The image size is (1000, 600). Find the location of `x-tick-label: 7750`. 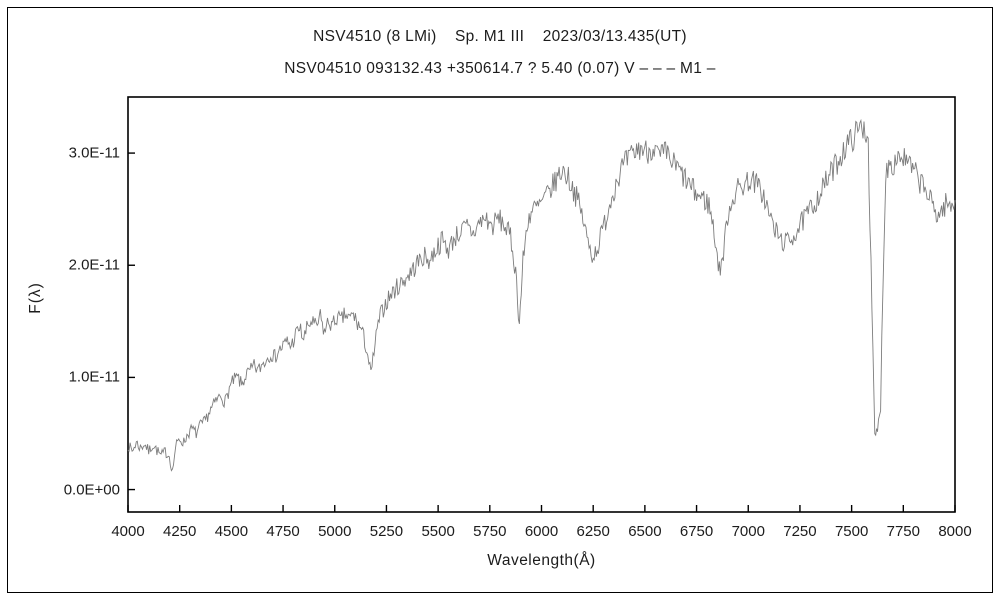

x-tick-label: 7750 is located at coordinates (903, 531).